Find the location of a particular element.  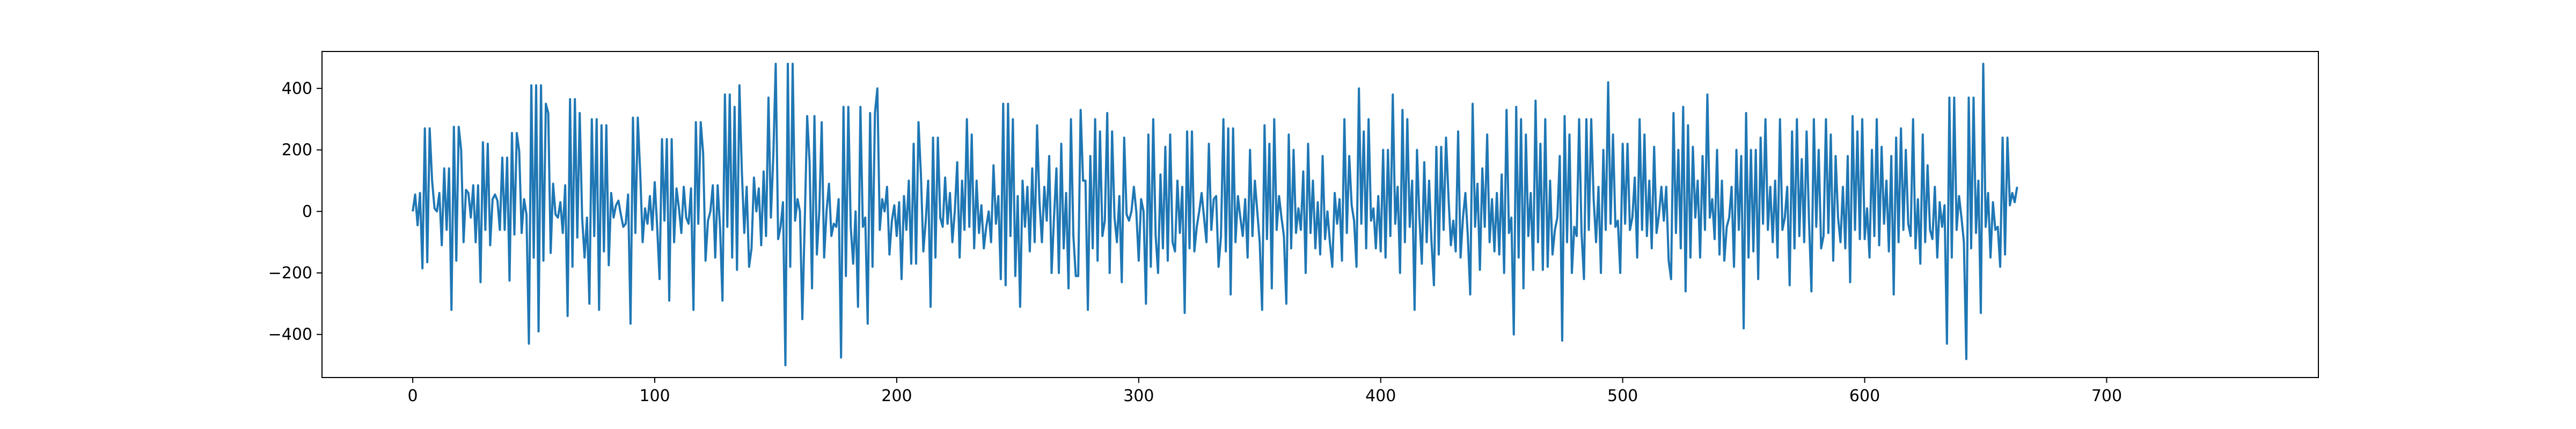

y-tick-label: 200 is located at coordinates (297, 150).